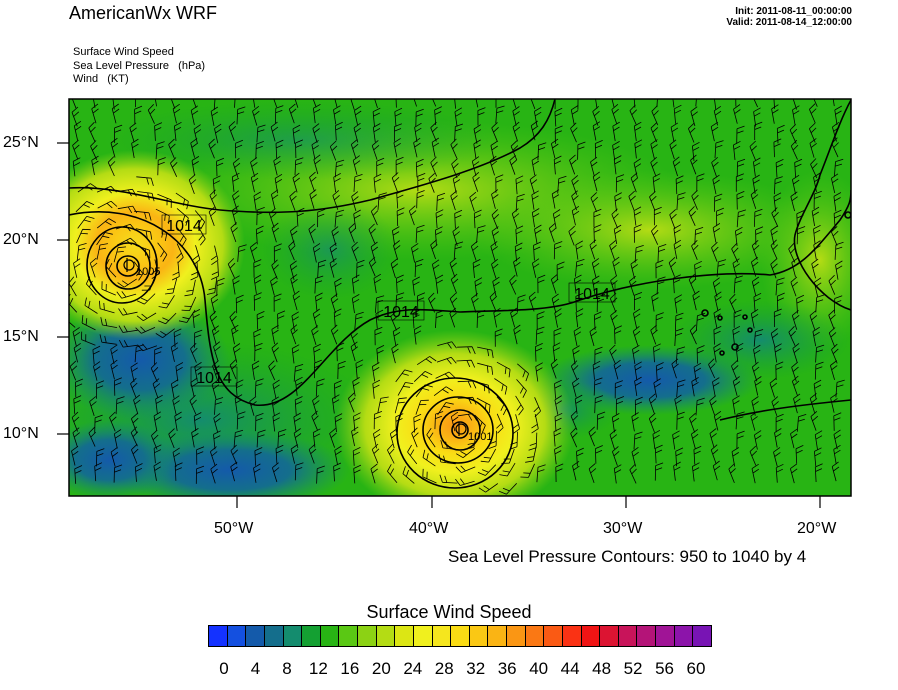 Image resolution: width=898 pixels, height=690 pixels. What do you see at coordinates (570, 668) in the screenshot?
I see `colorbar-tick-label: 44` at bounding box center [570, 668].